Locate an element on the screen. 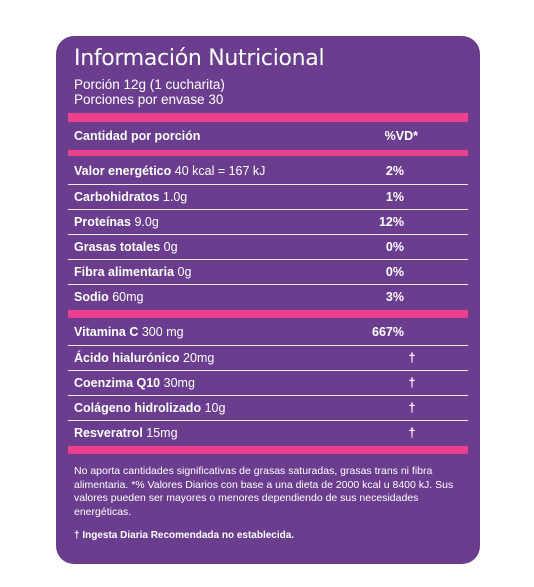 The image size is (534, 587). top-divider-bar is located at coordinates (268, 117).